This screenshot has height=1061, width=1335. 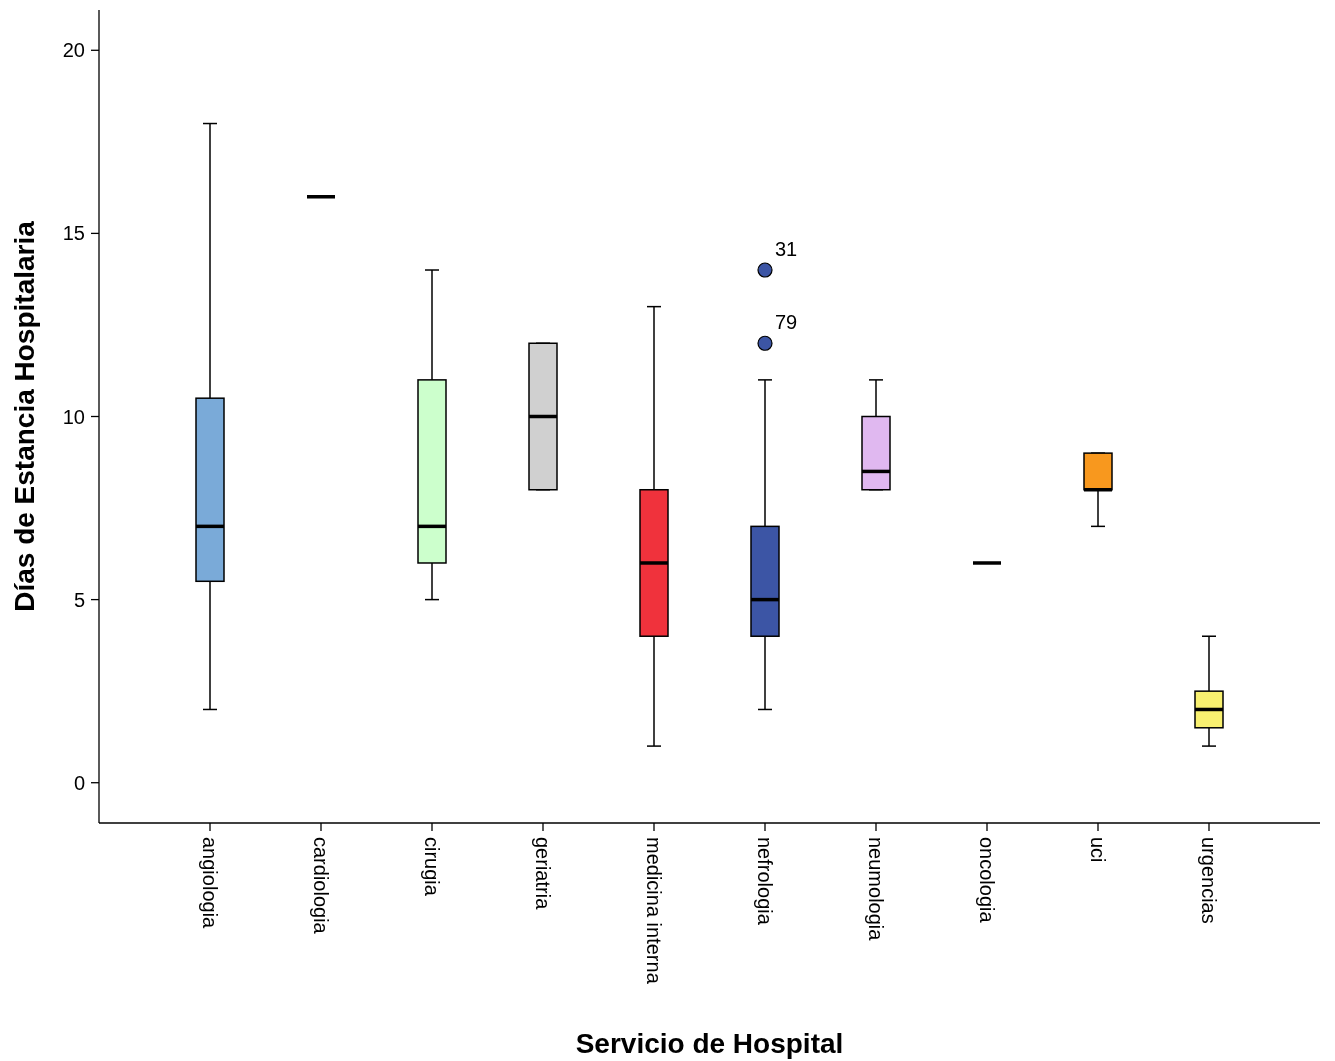 What do you see at coordinates (73, 416) in the screenshot?
I see `y-tick-label: 10` at bounding box center [73, 416].